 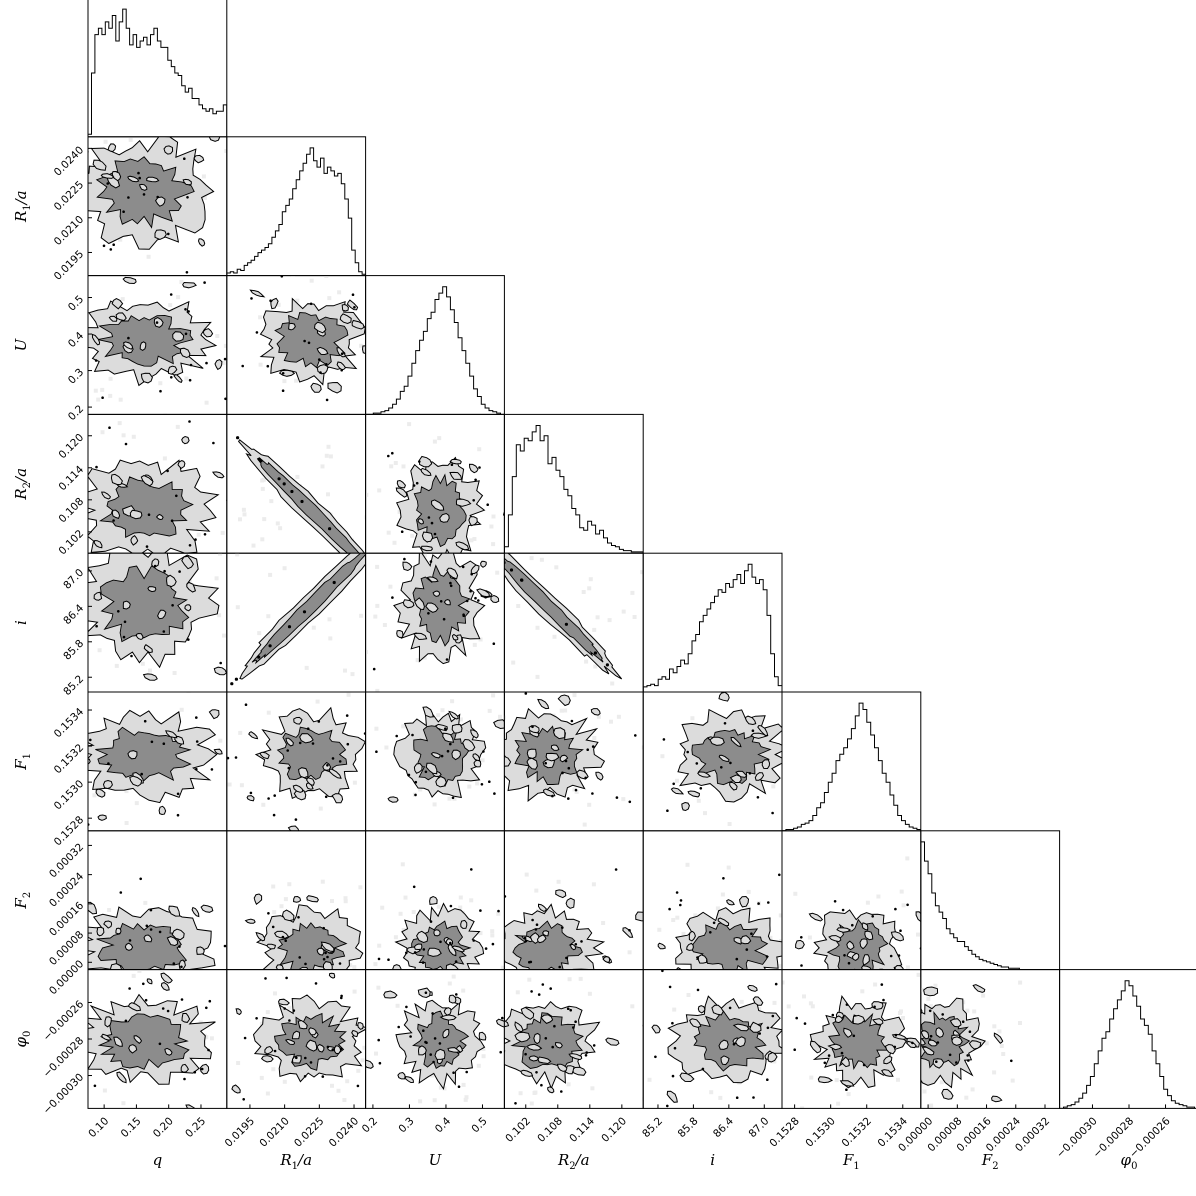 I want to click on yaxis-label-2: U, so click(x=21, y=344).